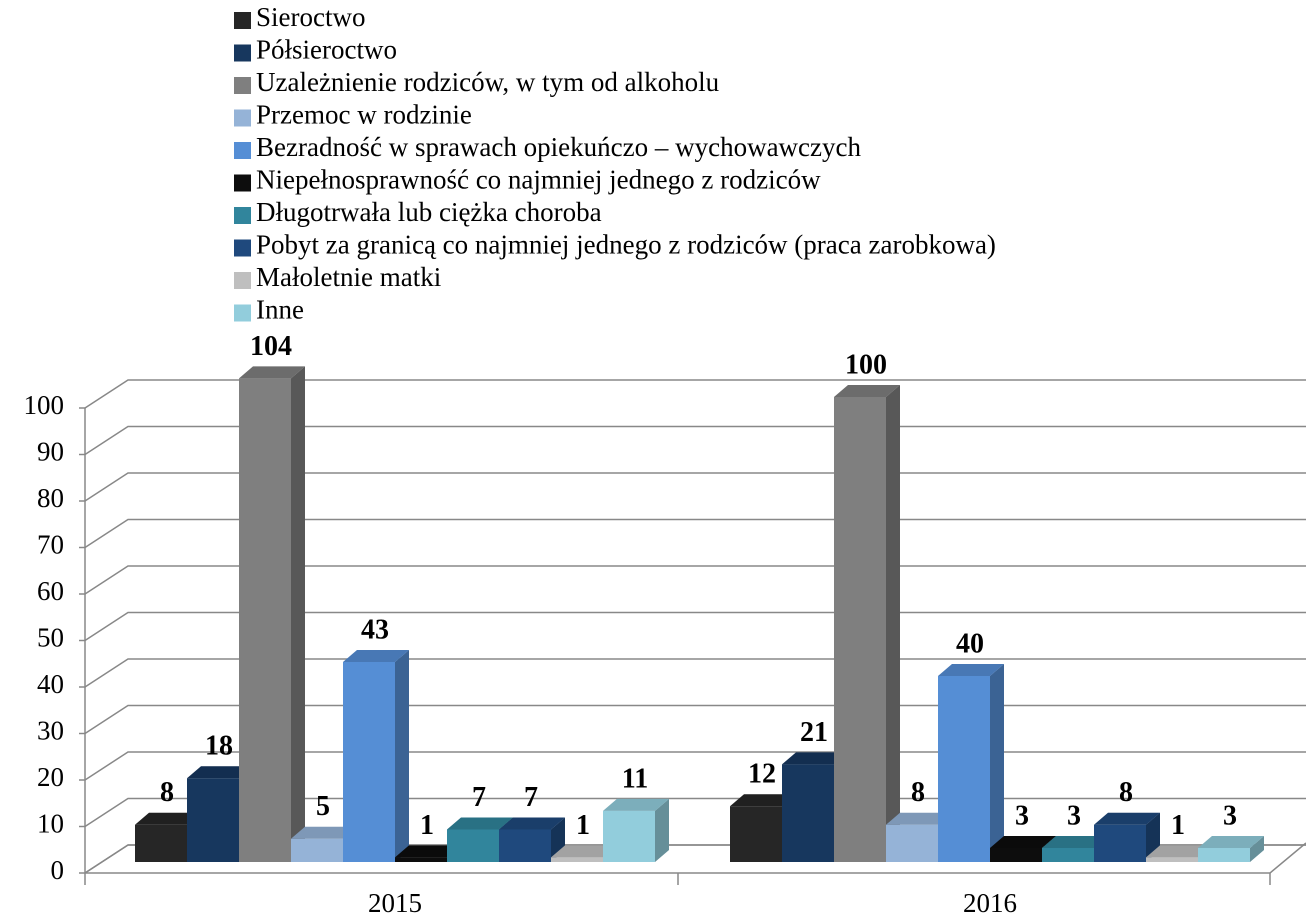 The height and width of the screenshot is (924, 1306). Describe the element at coordinates (479, 797) in the screenshot. I see `value-label: 7` at that location.